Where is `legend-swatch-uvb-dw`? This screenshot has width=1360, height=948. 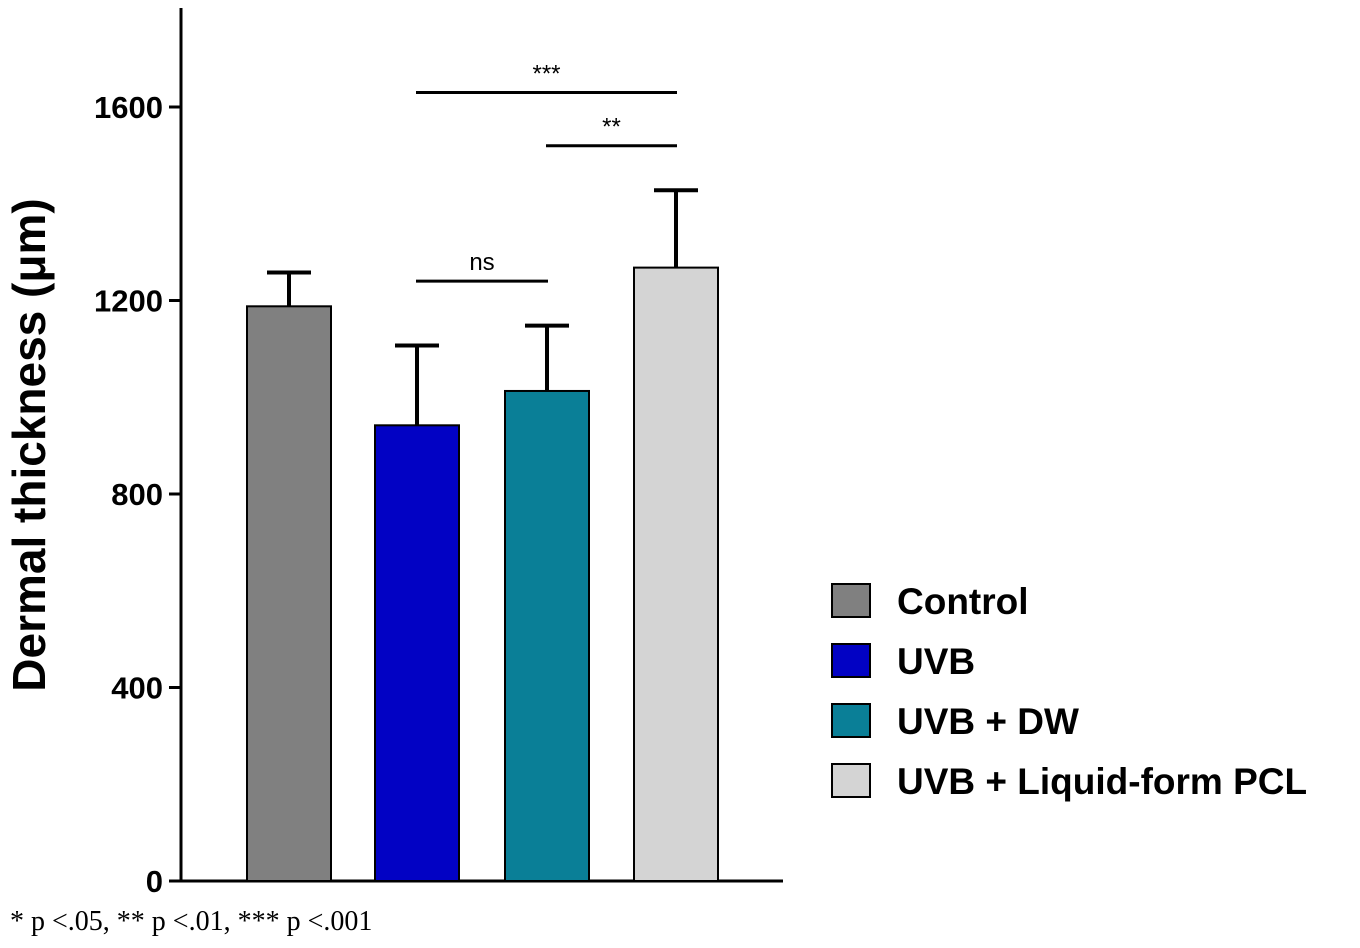 legend-swatch-uvb-dw is located at coordinates (851, 720).